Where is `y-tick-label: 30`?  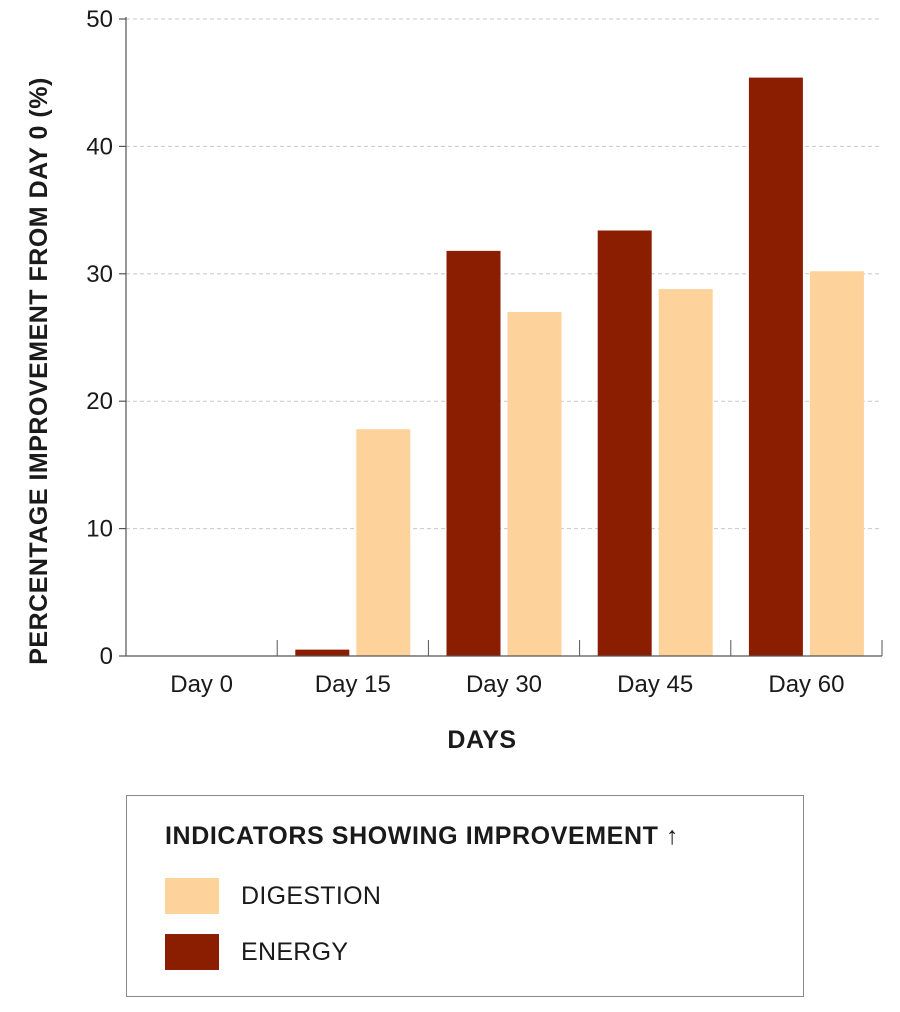 y-tick-label: 30 is located at coordinates (99, 274).